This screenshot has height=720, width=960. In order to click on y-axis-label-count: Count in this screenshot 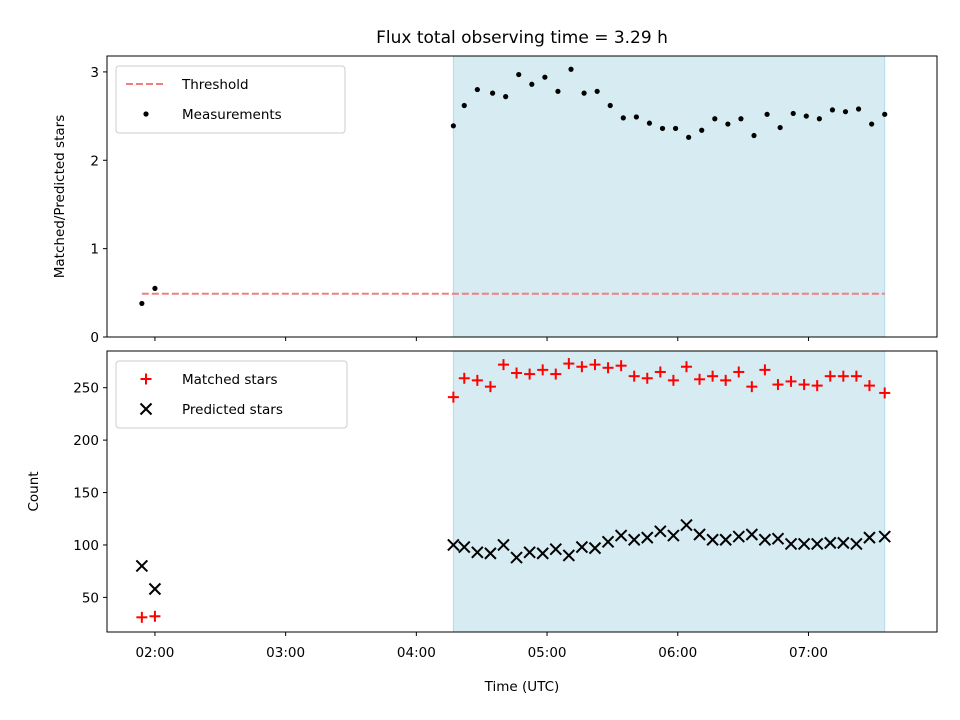, I will do `click(34, 491)`.